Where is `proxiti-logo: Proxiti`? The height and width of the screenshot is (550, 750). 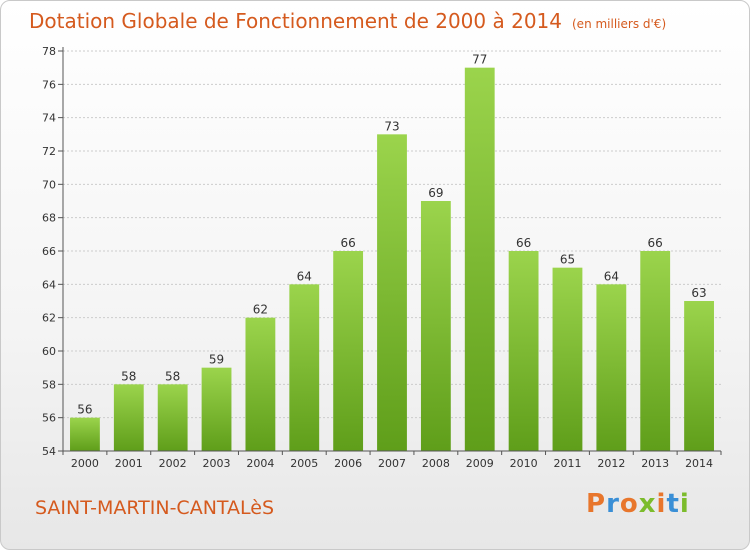
proxiti-logo: Proxiti is located at coordinates (638, 504).